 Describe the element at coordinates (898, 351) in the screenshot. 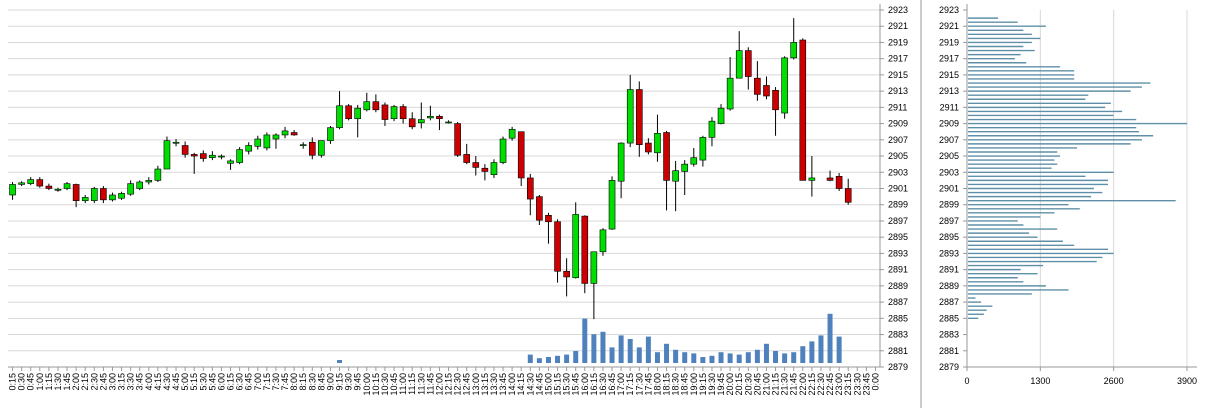

I see `y-tick-label: 2881` at that location.